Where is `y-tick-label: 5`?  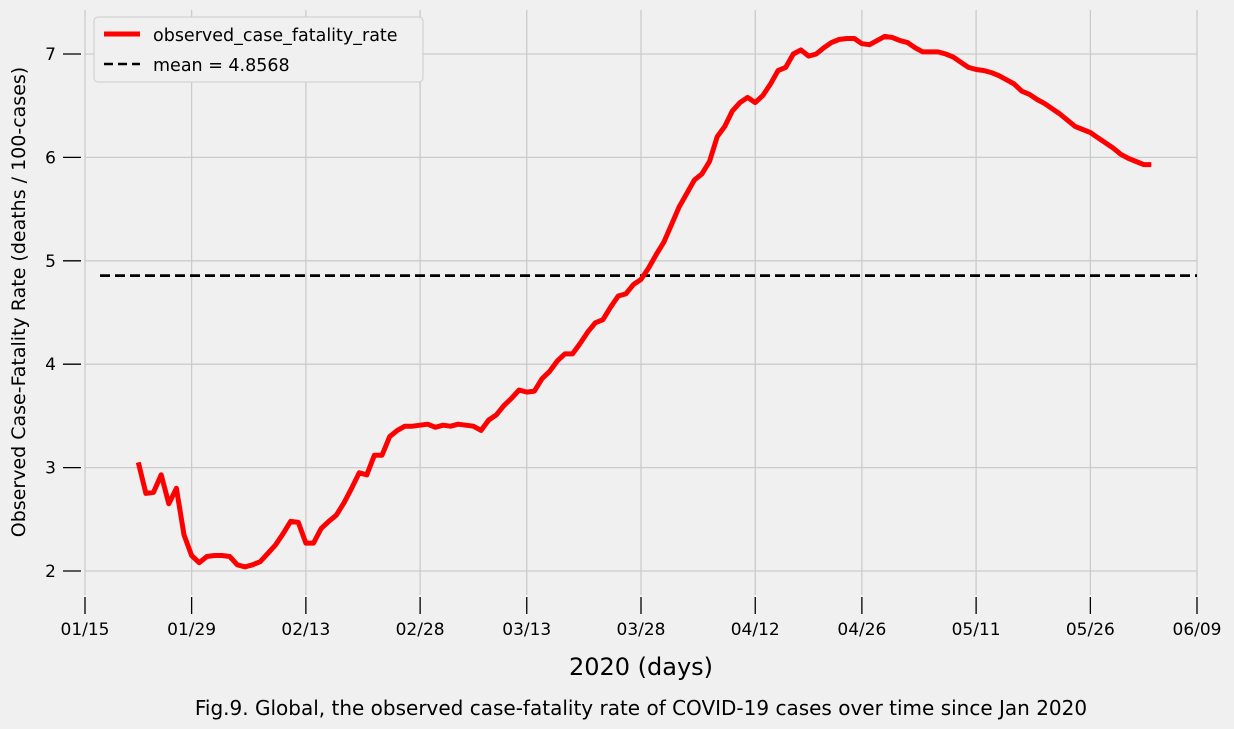
y-tick-label: 5 is located at coordinates (50, 262).